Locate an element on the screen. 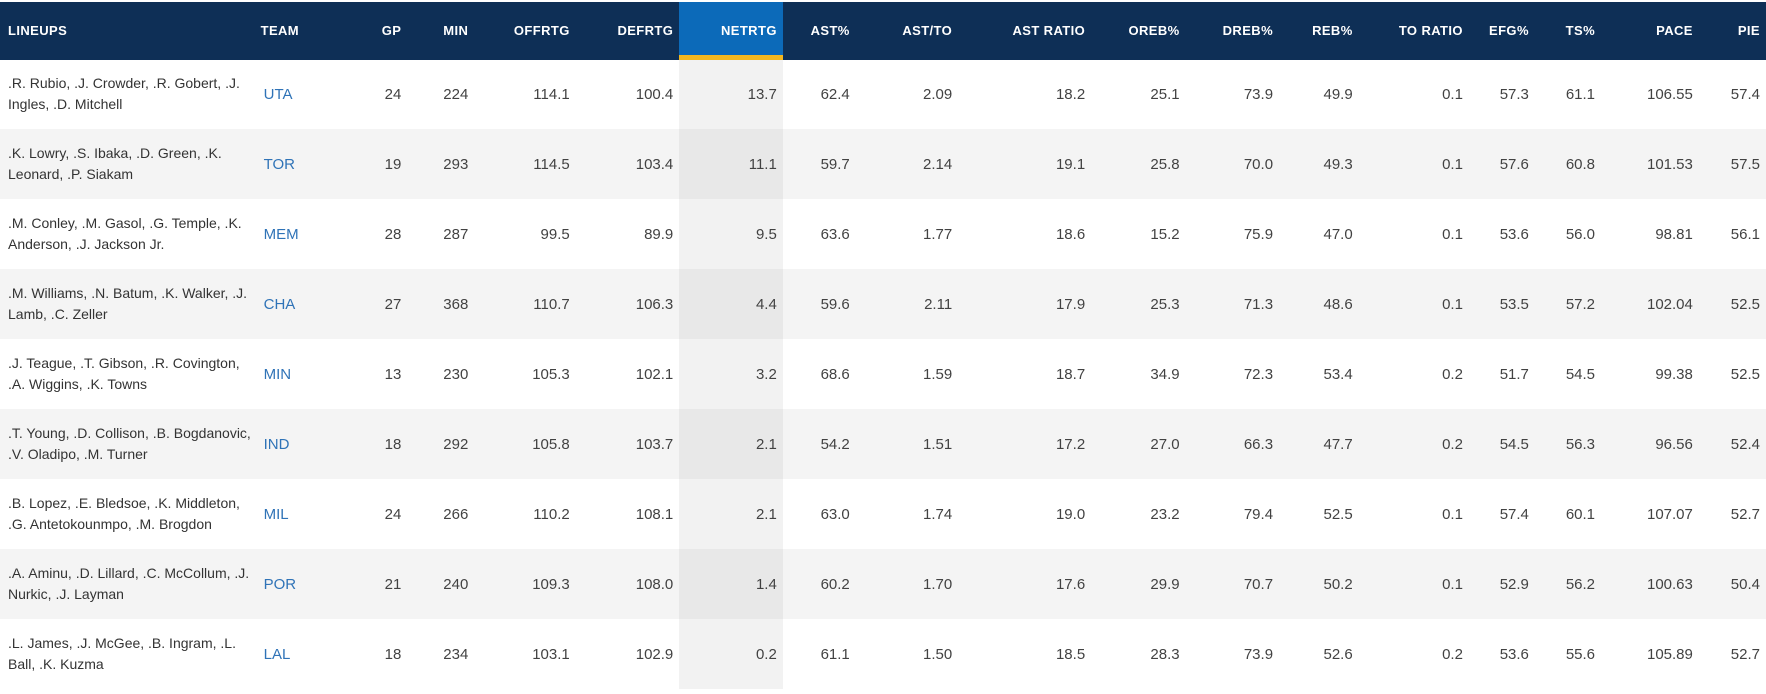 This screenshot has width=1766, height=694. cell-pie: 57.5 is located at coordinates (1732, 164).